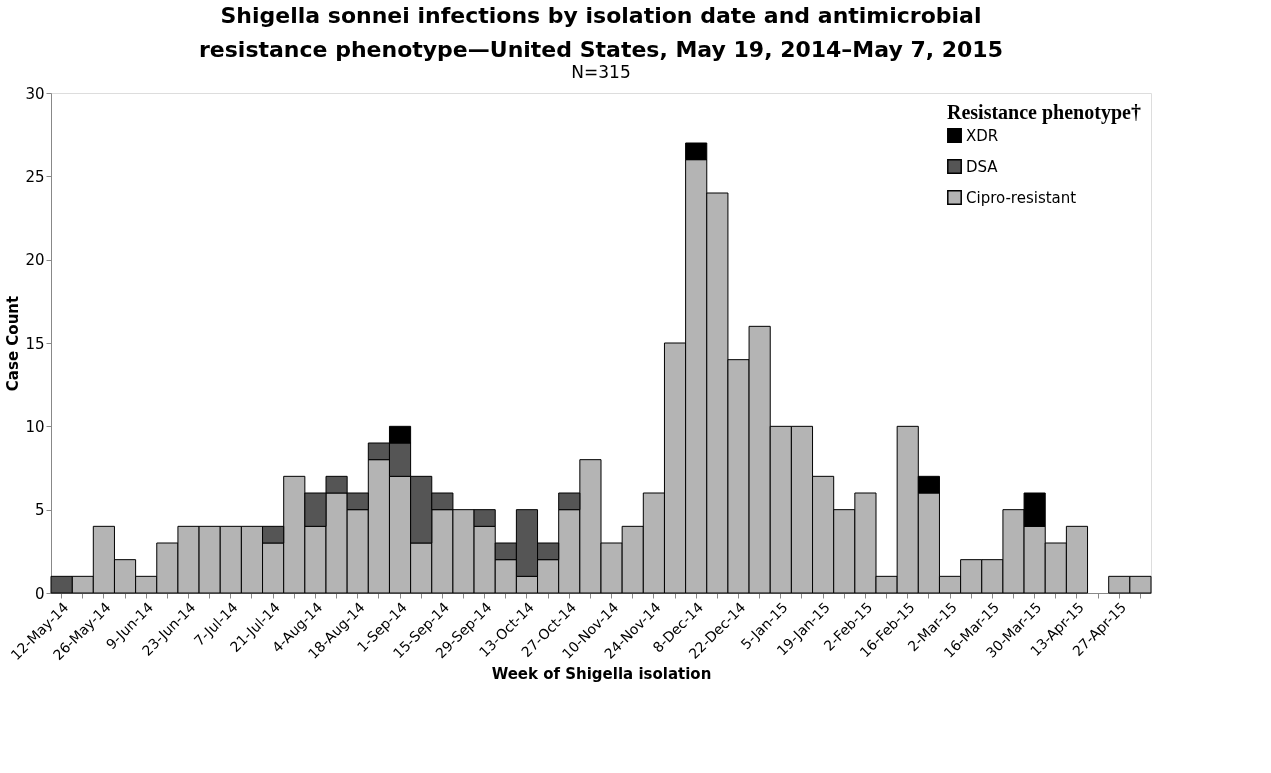 Image resolution: width=1271 pixels, height=773 pixels. What do you see at coordinates (35, 260) in the screenshot?
I see `y-tick-label: 20` at bounding box center [35, 260].